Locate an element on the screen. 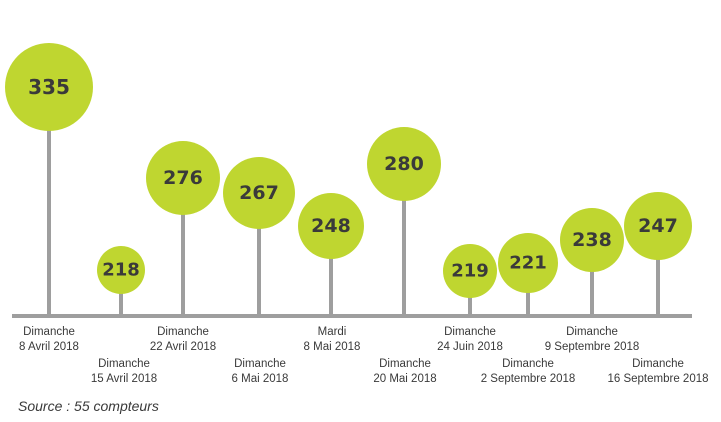 The height and width of the screenshot is (422, 721). date-label: 6 Mai 2018 is located at coordinates (260, 379).